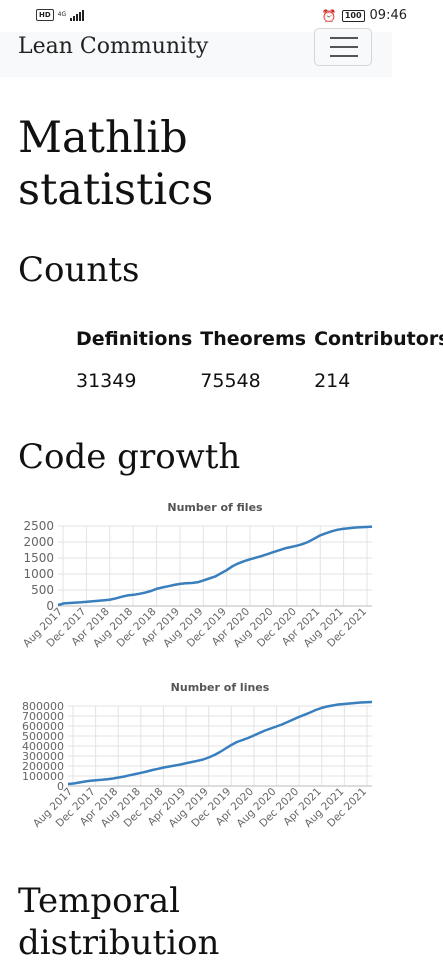  Describe the element at coordinates (38, 574) in the screenshot. I see `y-tick-label: 1000` at that location.